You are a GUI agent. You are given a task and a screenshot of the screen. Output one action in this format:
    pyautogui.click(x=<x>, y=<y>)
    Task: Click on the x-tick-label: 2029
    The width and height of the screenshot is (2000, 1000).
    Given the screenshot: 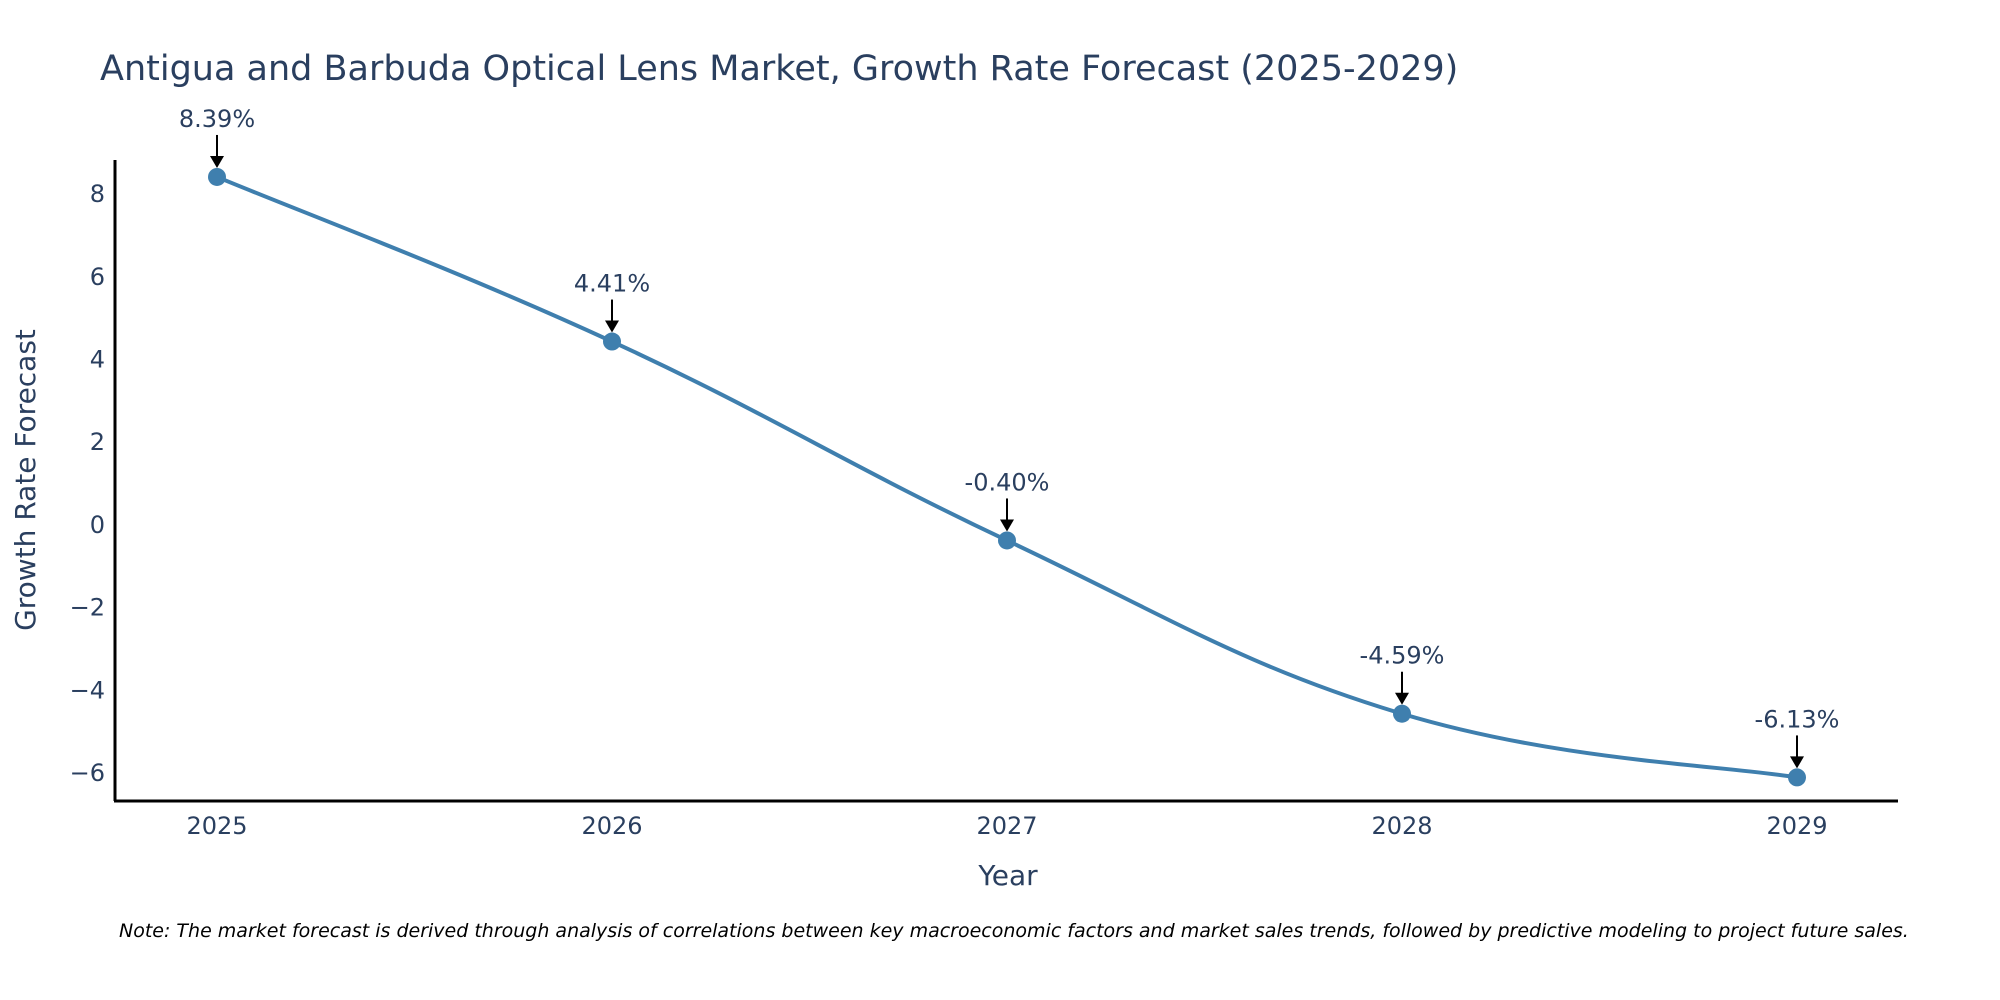 What is the action you would take?
    pyautogui.click(x=1796, y=826)
    